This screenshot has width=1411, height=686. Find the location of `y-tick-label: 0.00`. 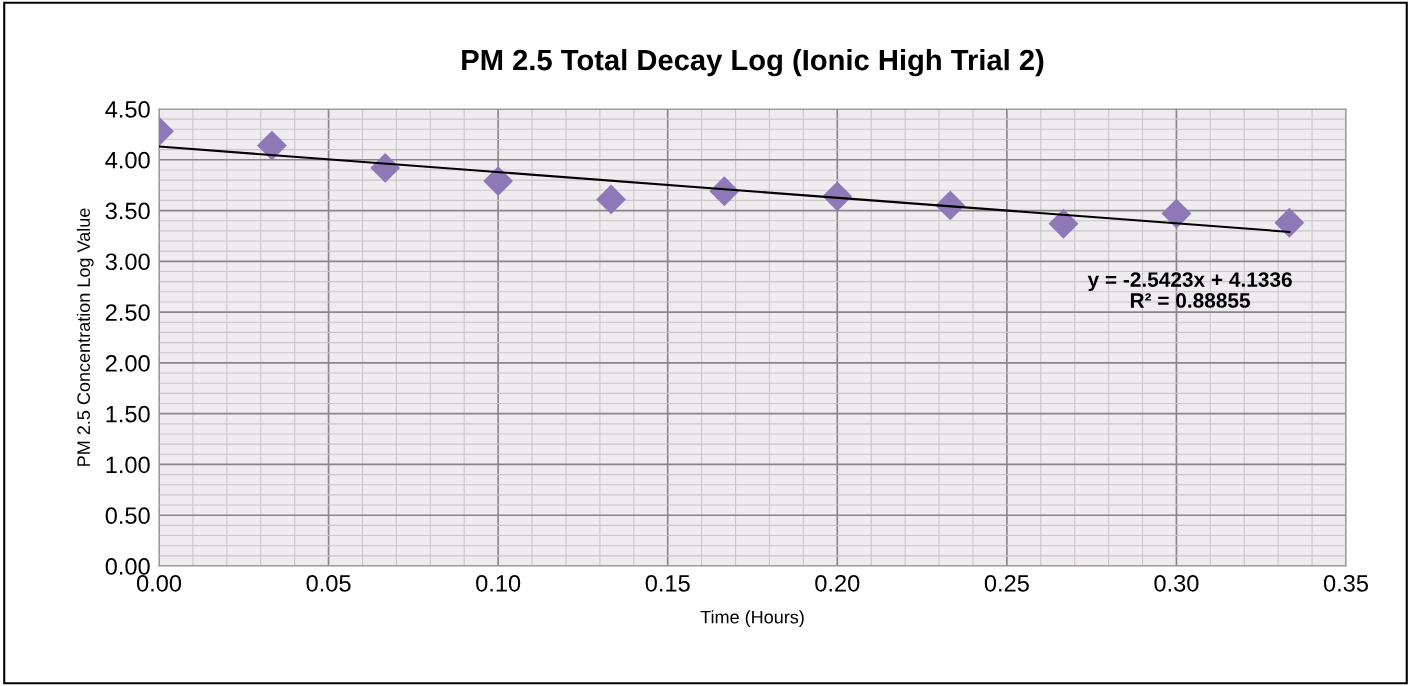

y-tick-label: 0.00 is located at coordinates (127, 566).